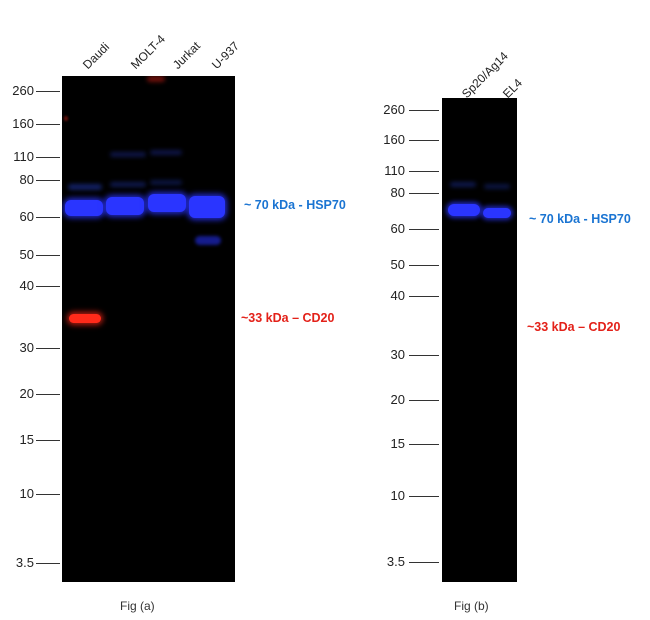  Describe the element at coordinates (295, 205) in the screenshot. I see `annotation-hsp70-a: ~ 70 kDa - HSP70` at that location.